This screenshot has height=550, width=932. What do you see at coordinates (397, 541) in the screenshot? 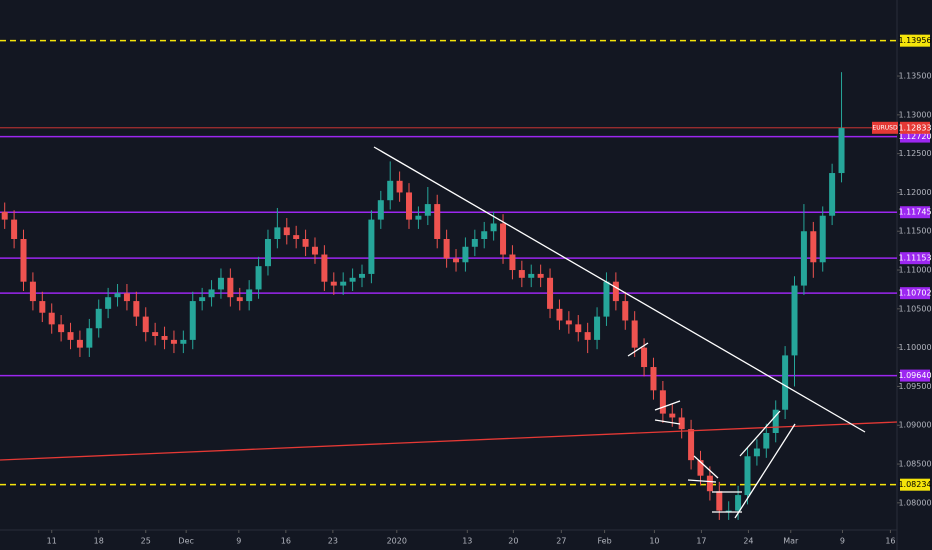
I see `x-tick-label: 2020` at bounding box center [397, 541].